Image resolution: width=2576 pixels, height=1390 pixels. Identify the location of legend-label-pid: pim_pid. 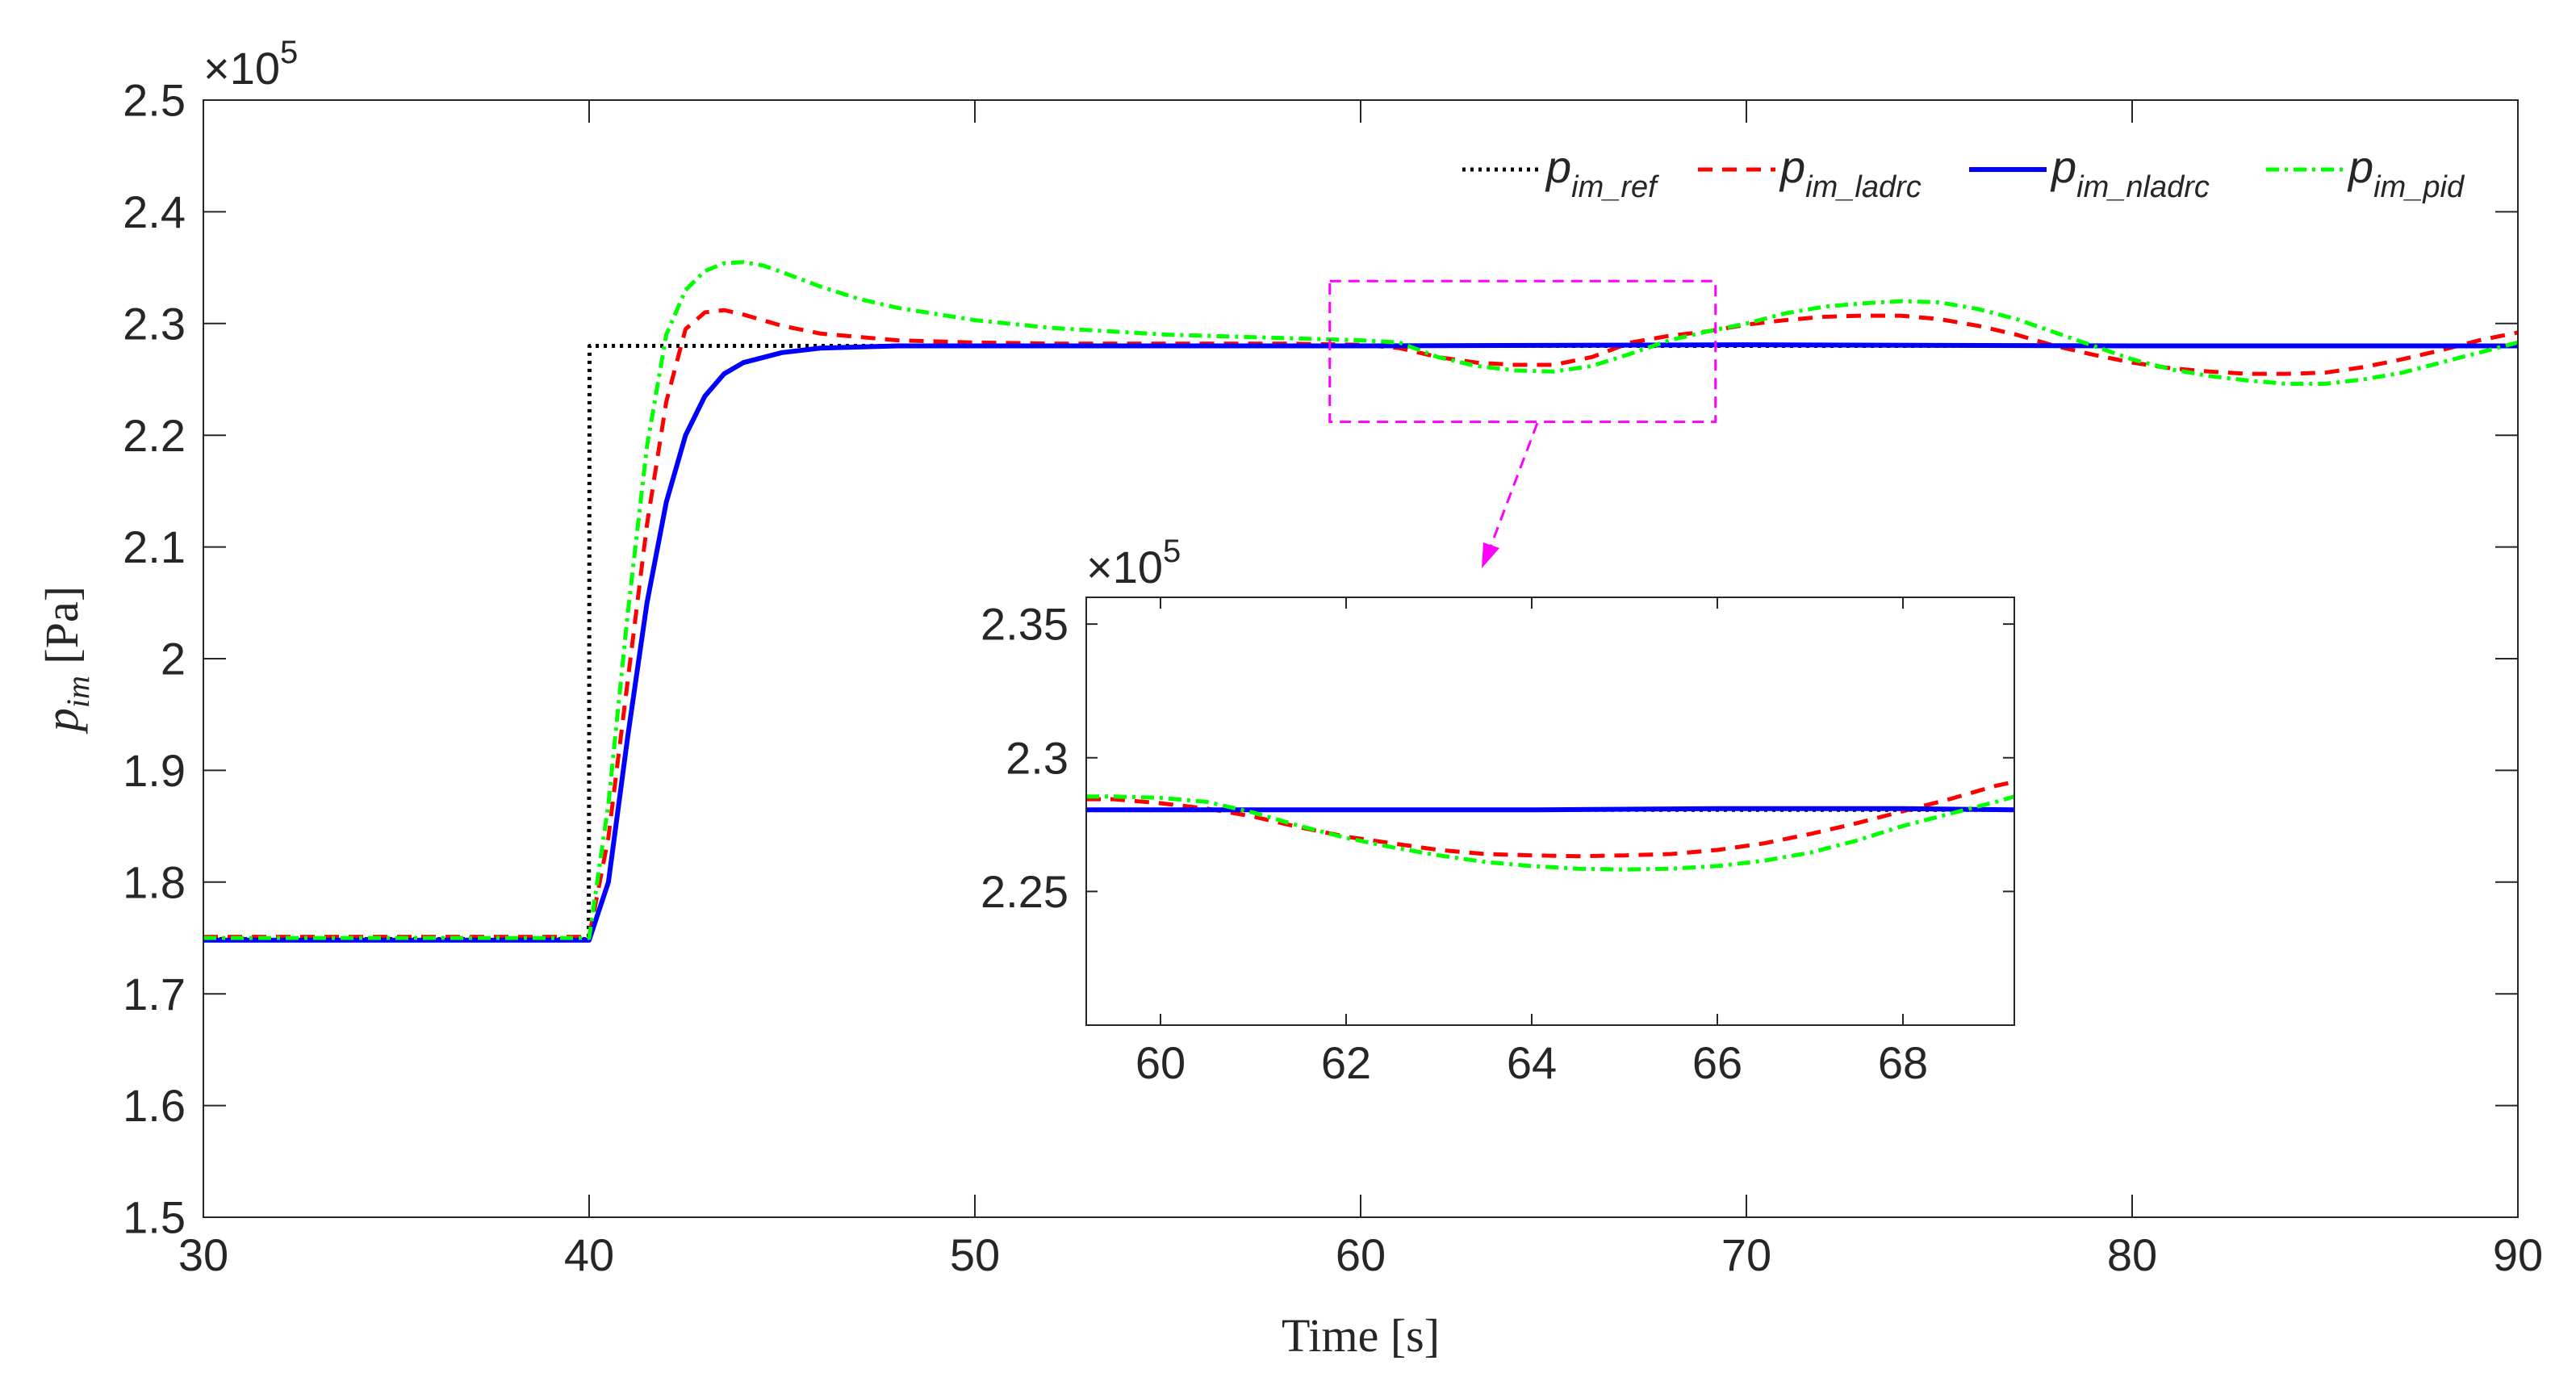
(2406, 172).